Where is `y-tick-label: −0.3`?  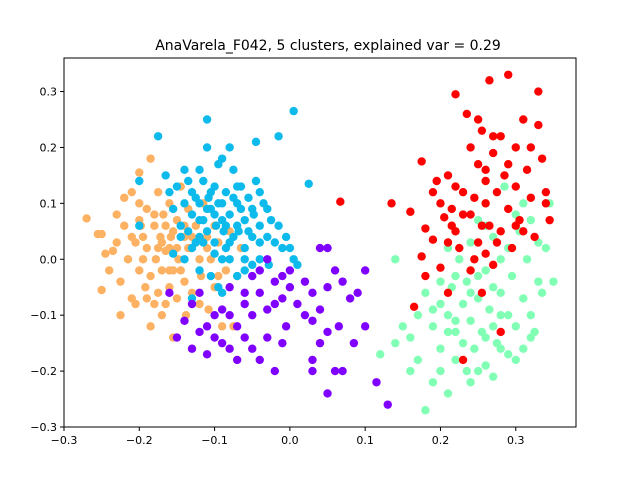 y-tick-label: −0.3 is located at coordinates (43, 427).